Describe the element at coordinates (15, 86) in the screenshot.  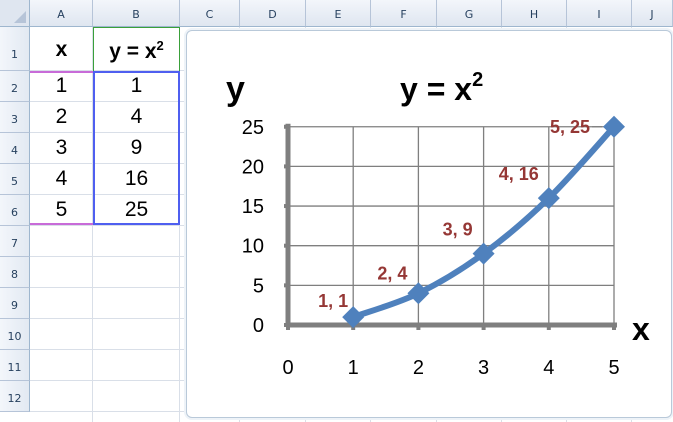
I see `row-header-2: 2` at that location.